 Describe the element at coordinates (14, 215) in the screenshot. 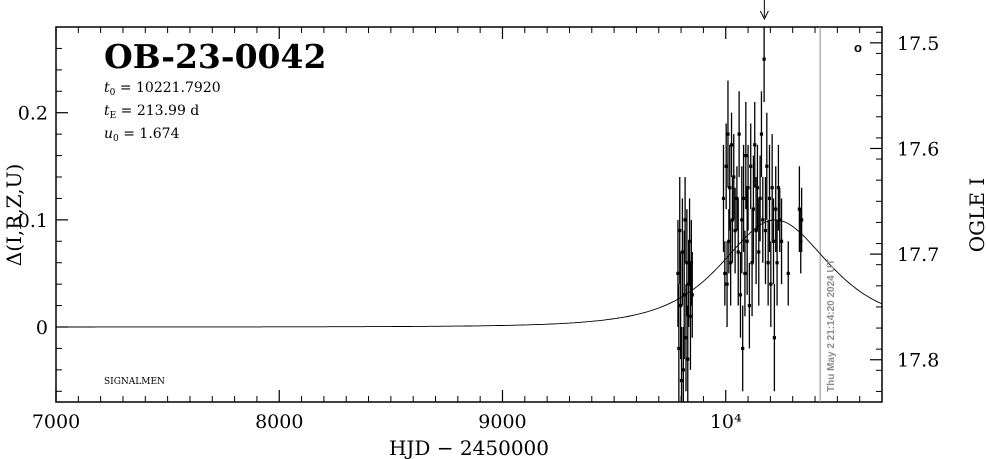

I see `y-axis-label-left: Δ(I,R,Z,U)` at that location.